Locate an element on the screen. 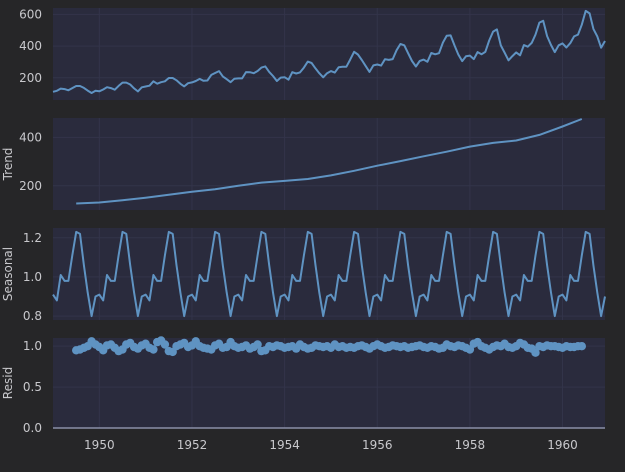  observed-y-tick-label: 200 is located at coordinates (30, 78).